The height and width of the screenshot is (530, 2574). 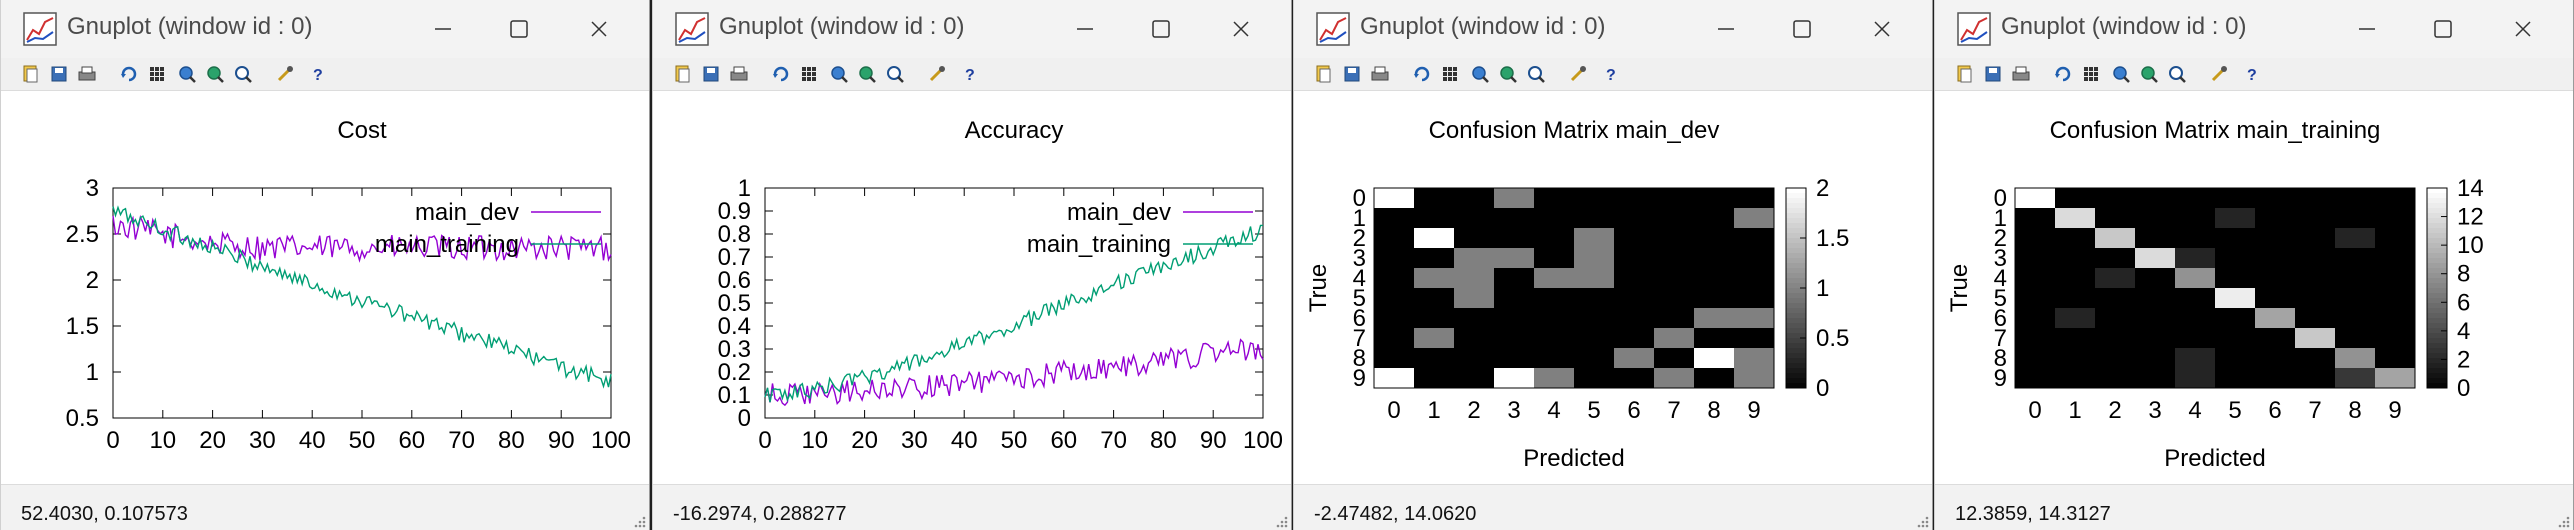 What do you see at coordinates (1359, 238) in the screenshot?
I see `y-tick-label: 2` at bounding box center [1359, 238].